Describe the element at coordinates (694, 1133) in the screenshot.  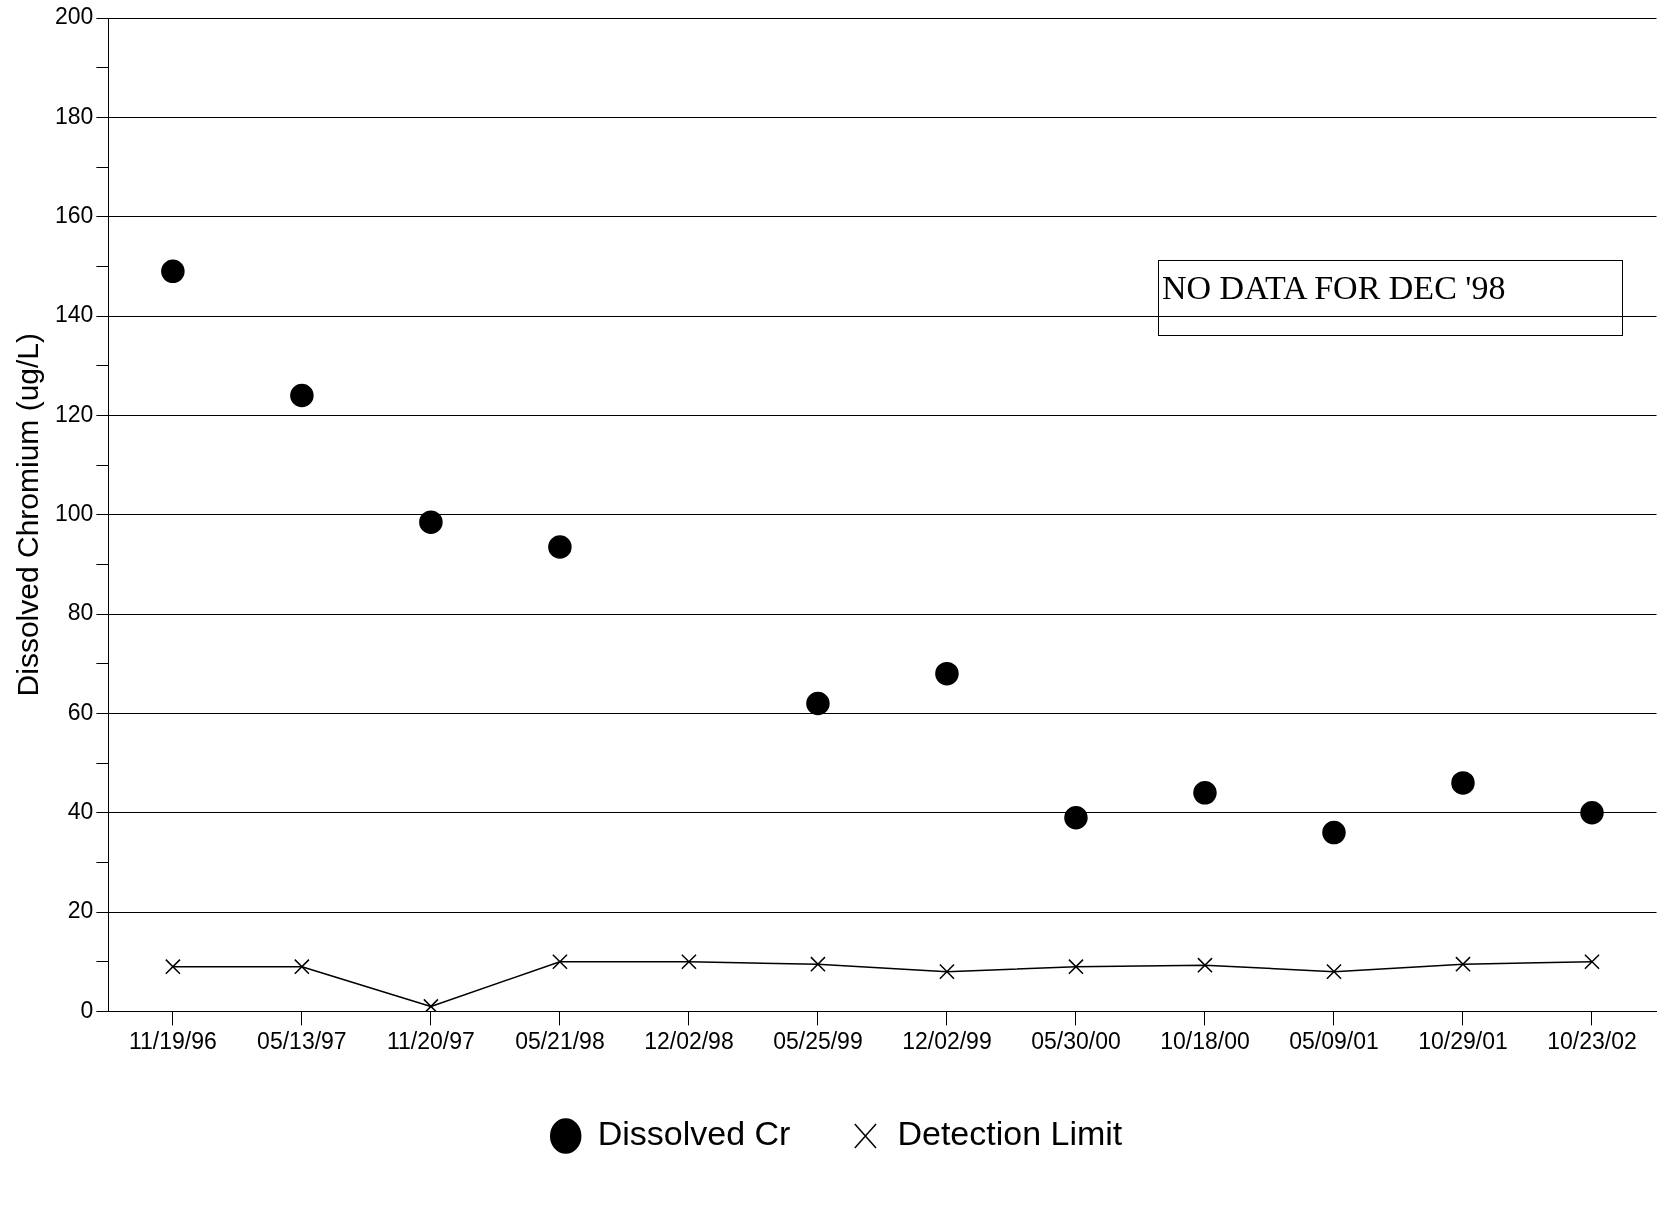
I see `legend-label: Dissolved Cr` at that location.